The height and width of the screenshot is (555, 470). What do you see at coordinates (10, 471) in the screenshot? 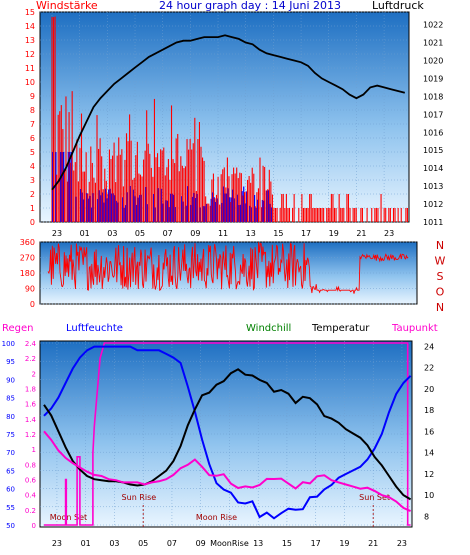
I see `humidity-tick-label: 65` at bounding box center [10, 471].